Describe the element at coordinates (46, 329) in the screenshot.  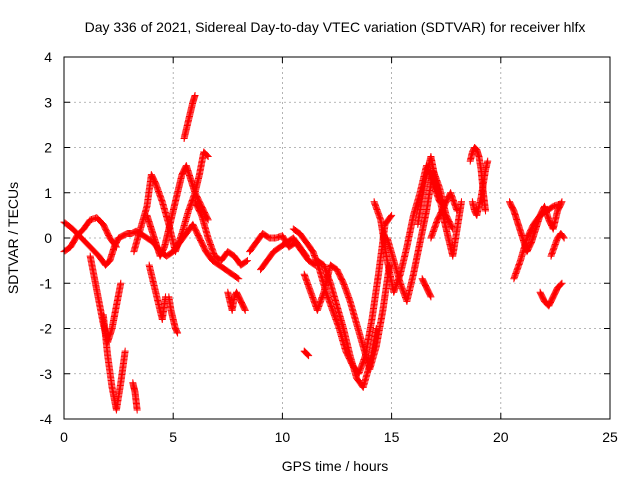
I see `y-tick-label-6: -2` at that location.